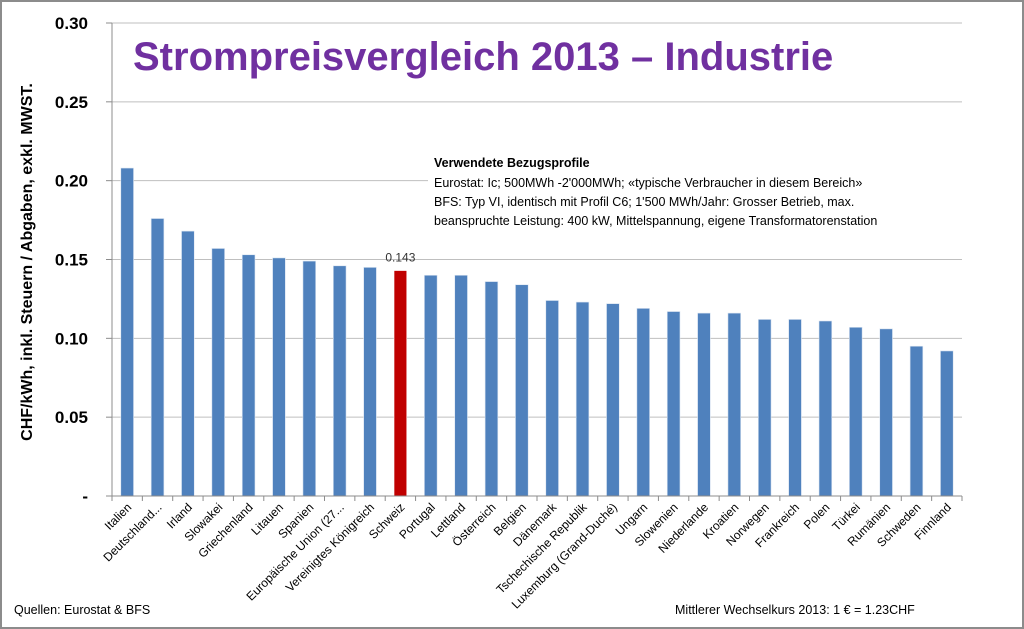 The image size is (1024, 629). What do you see at coordinates (82, 610) in the screenshot?
I see `sources-note: Quellen: Eurostat & BFS` at bounding box center [82, 610].